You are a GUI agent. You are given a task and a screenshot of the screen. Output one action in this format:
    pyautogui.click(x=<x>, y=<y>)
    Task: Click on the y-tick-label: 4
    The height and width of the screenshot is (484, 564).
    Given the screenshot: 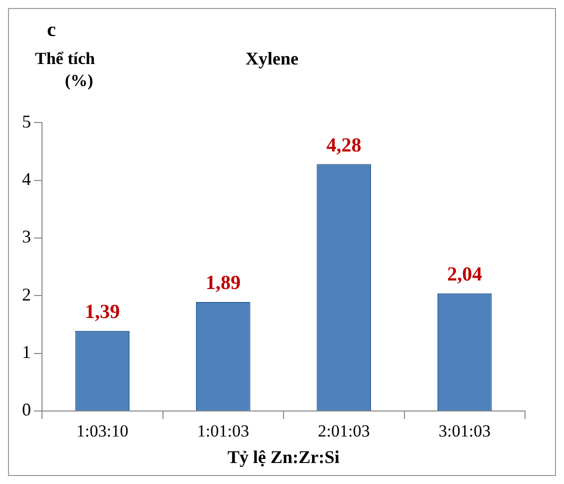 What is the action you would take?
    pyautogui.click(x=26, y=179)
    